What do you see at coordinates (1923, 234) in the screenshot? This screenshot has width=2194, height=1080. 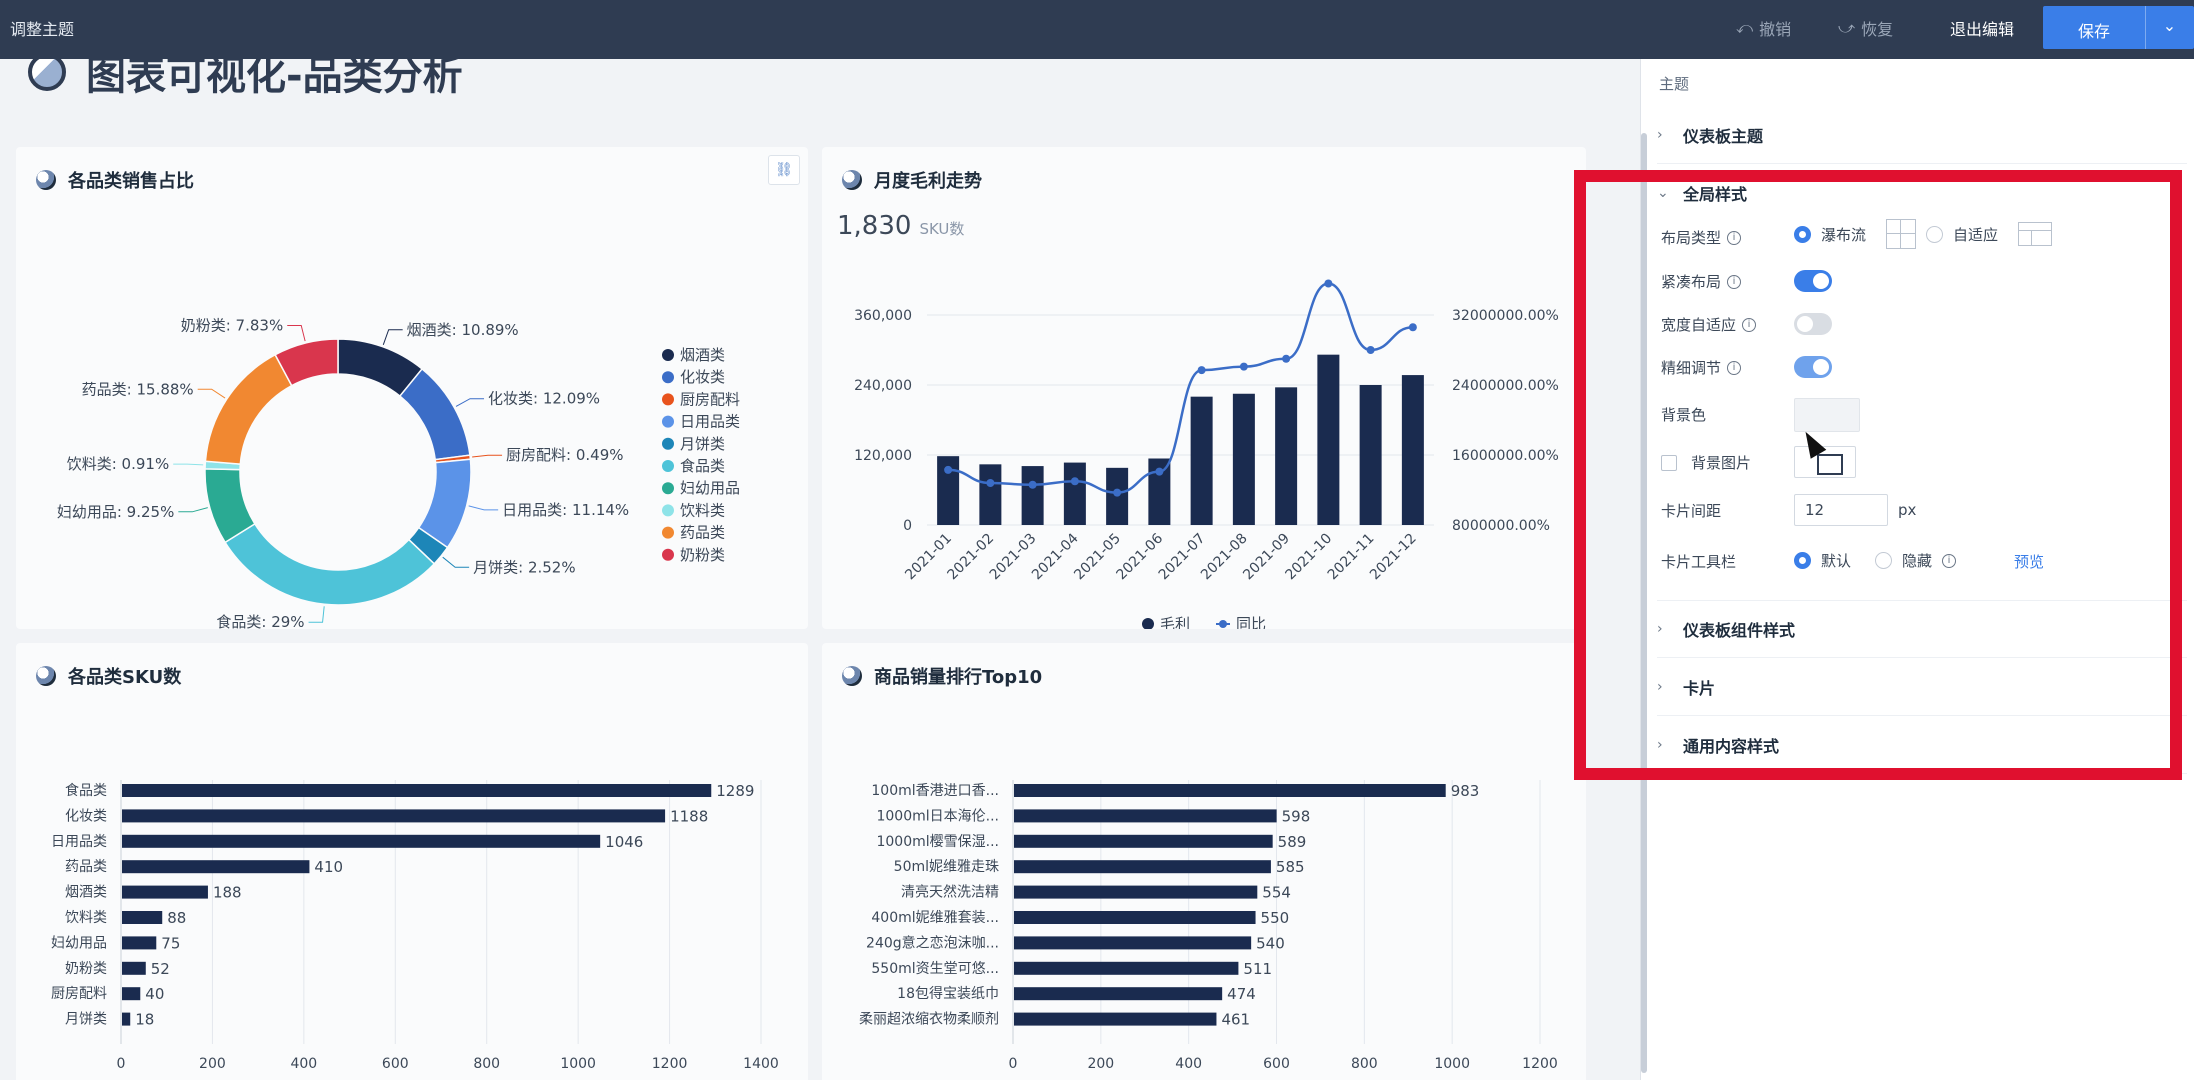 I see `layout-type-control: 瀑布流 自适应` at bounding box center [1923, 234].